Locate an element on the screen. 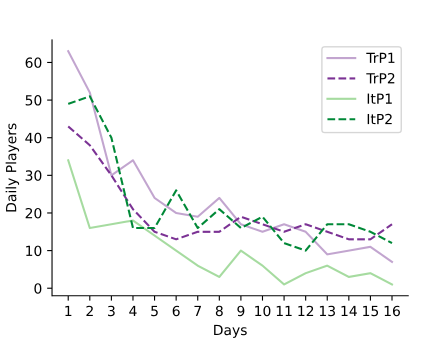 The image size is (423, 338). y-axis-title: Daily Players is located at coordinates (13, 167).